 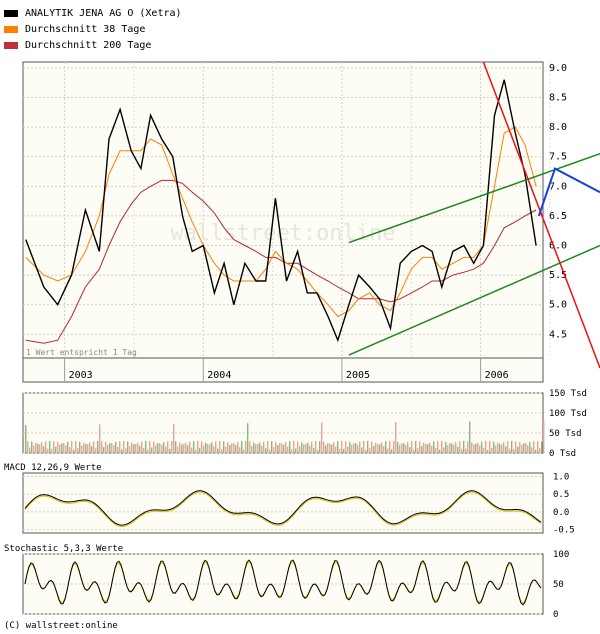 What do you see at coordinates (564, 504) in the screenshot?
I see `macd-y-axis: 1.0 0.5 0.0 -0.5` at bounding box center [564, 504].